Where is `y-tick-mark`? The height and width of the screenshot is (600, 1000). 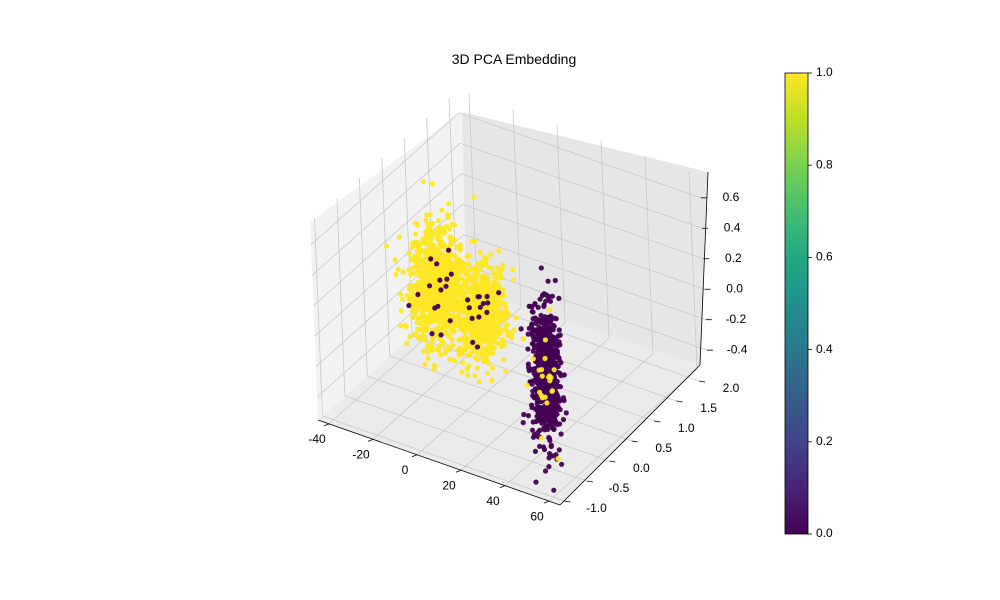
y-tick-mark is located at coordinates (635, 441).